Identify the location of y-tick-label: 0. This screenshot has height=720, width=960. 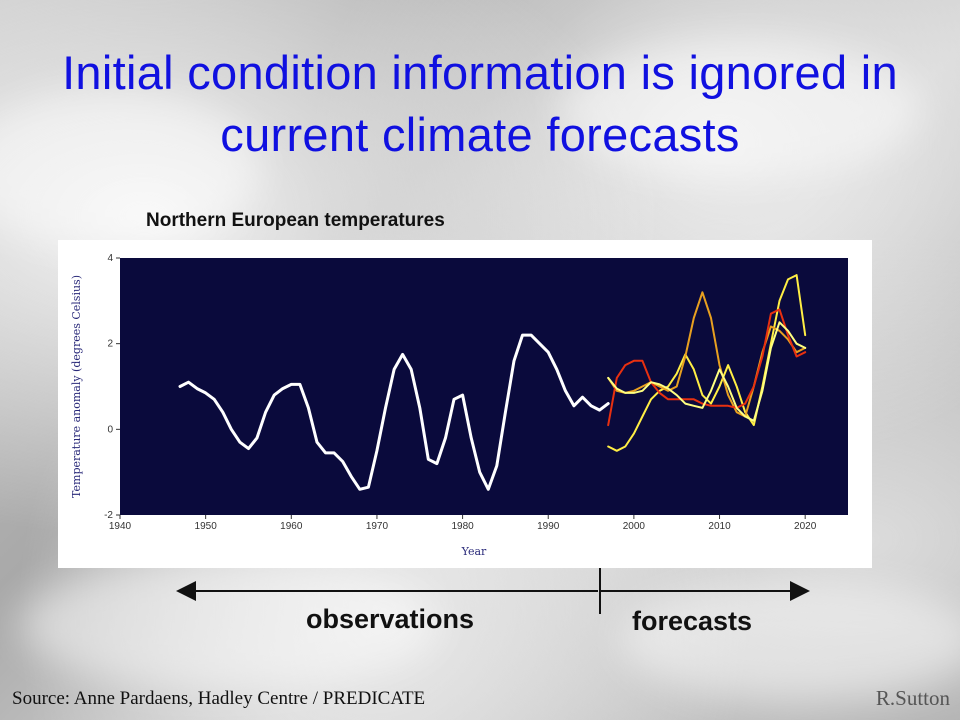
(110, 429).